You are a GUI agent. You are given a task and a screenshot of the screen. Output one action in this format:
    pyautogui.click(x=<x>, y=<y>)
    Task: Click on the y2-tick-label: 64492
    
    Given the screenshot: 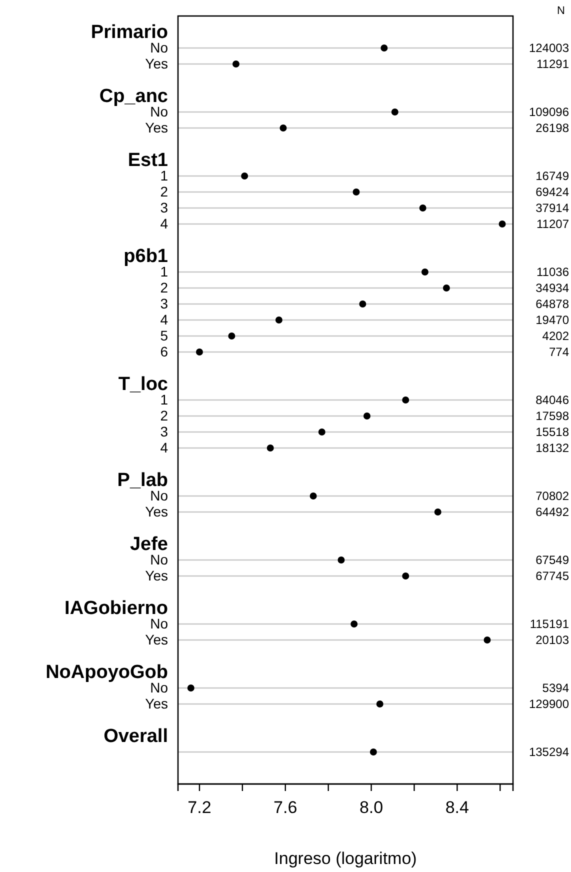 What is the action you would take?
    pyautogui.click(x=553, y=511)
    